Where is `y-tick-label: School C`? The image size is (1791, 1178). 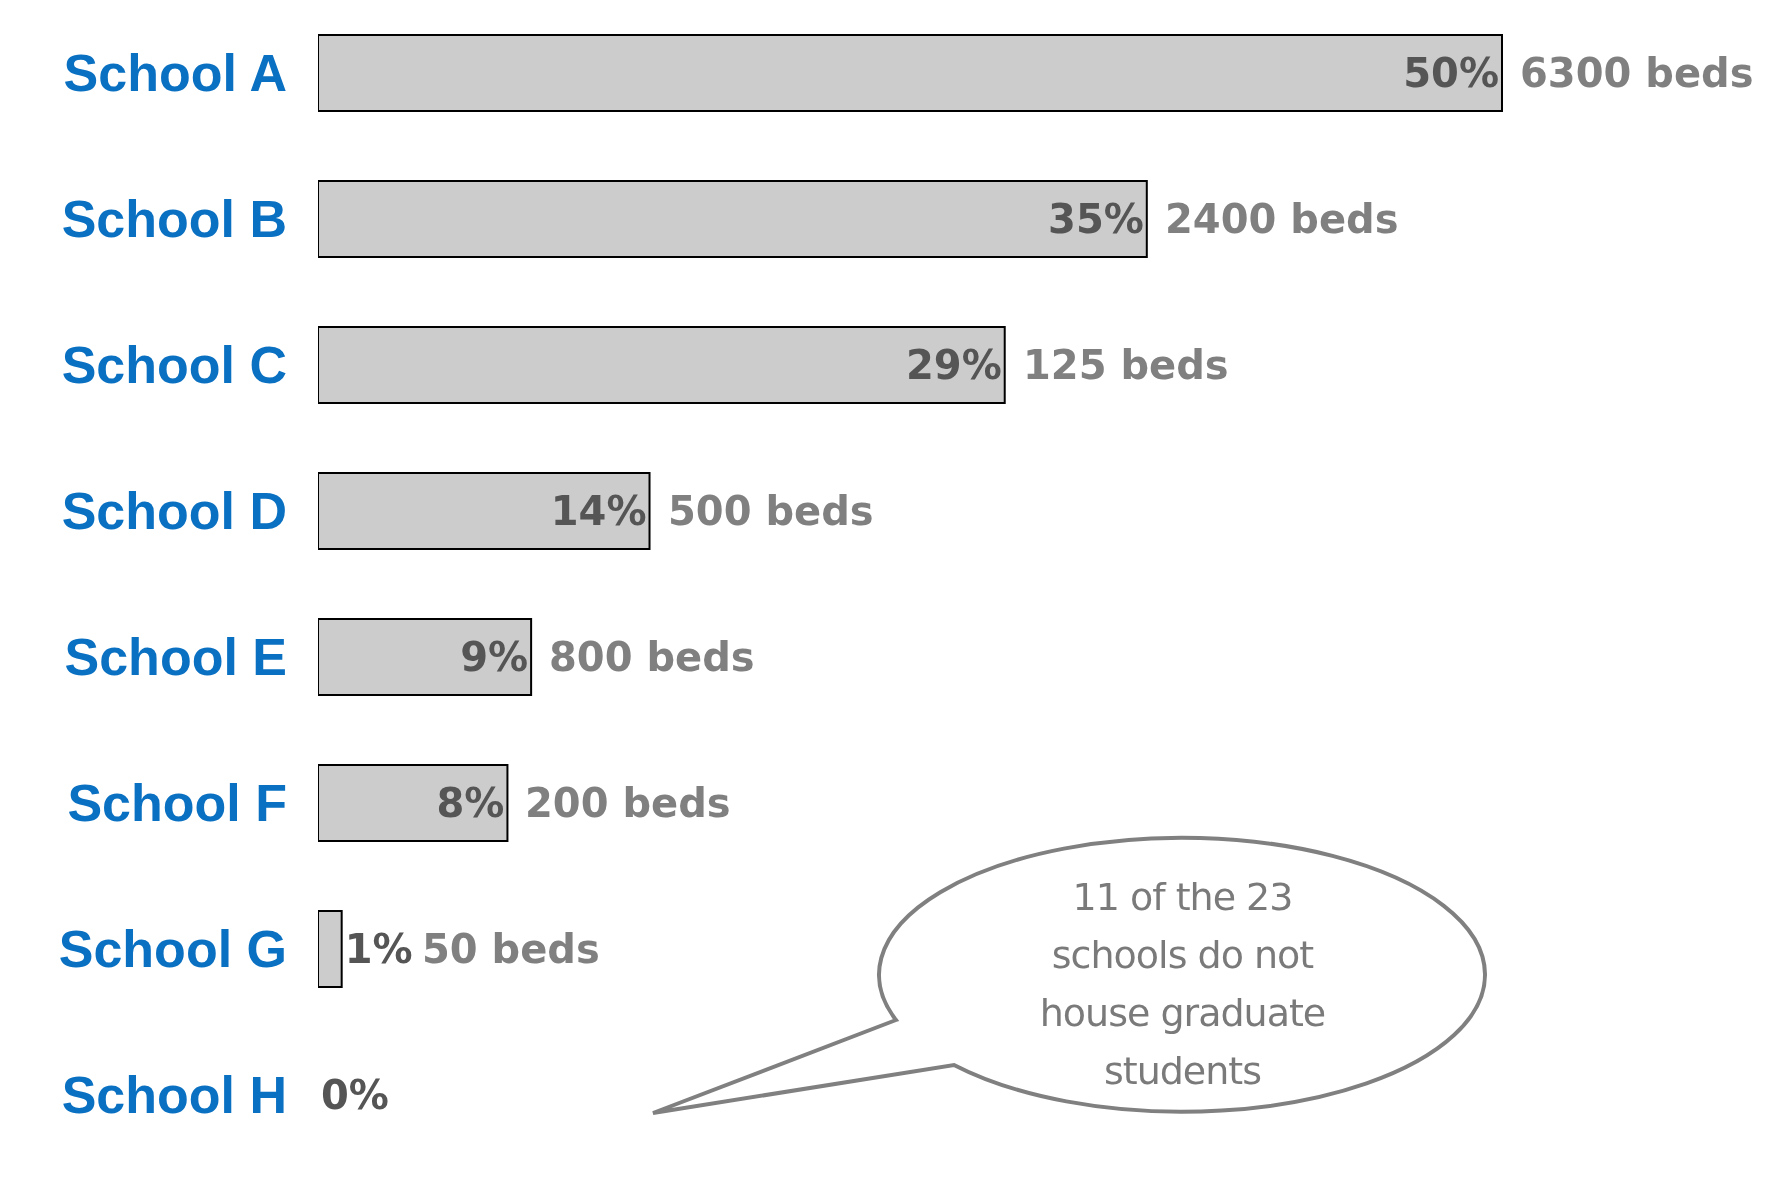
y-tick-label: School C is located at coordinates (174, 365).